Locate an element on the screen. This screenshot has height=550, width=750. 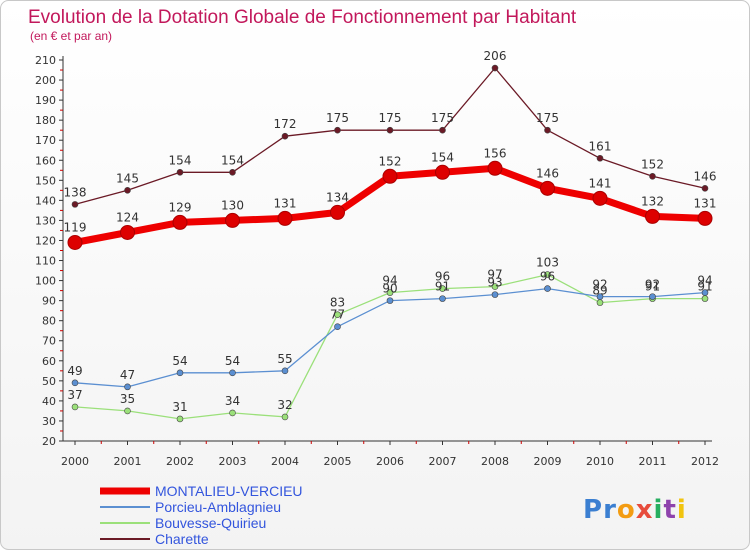
data-label-montalieu-vercieu: 134 is located at coordinates (337, 197).